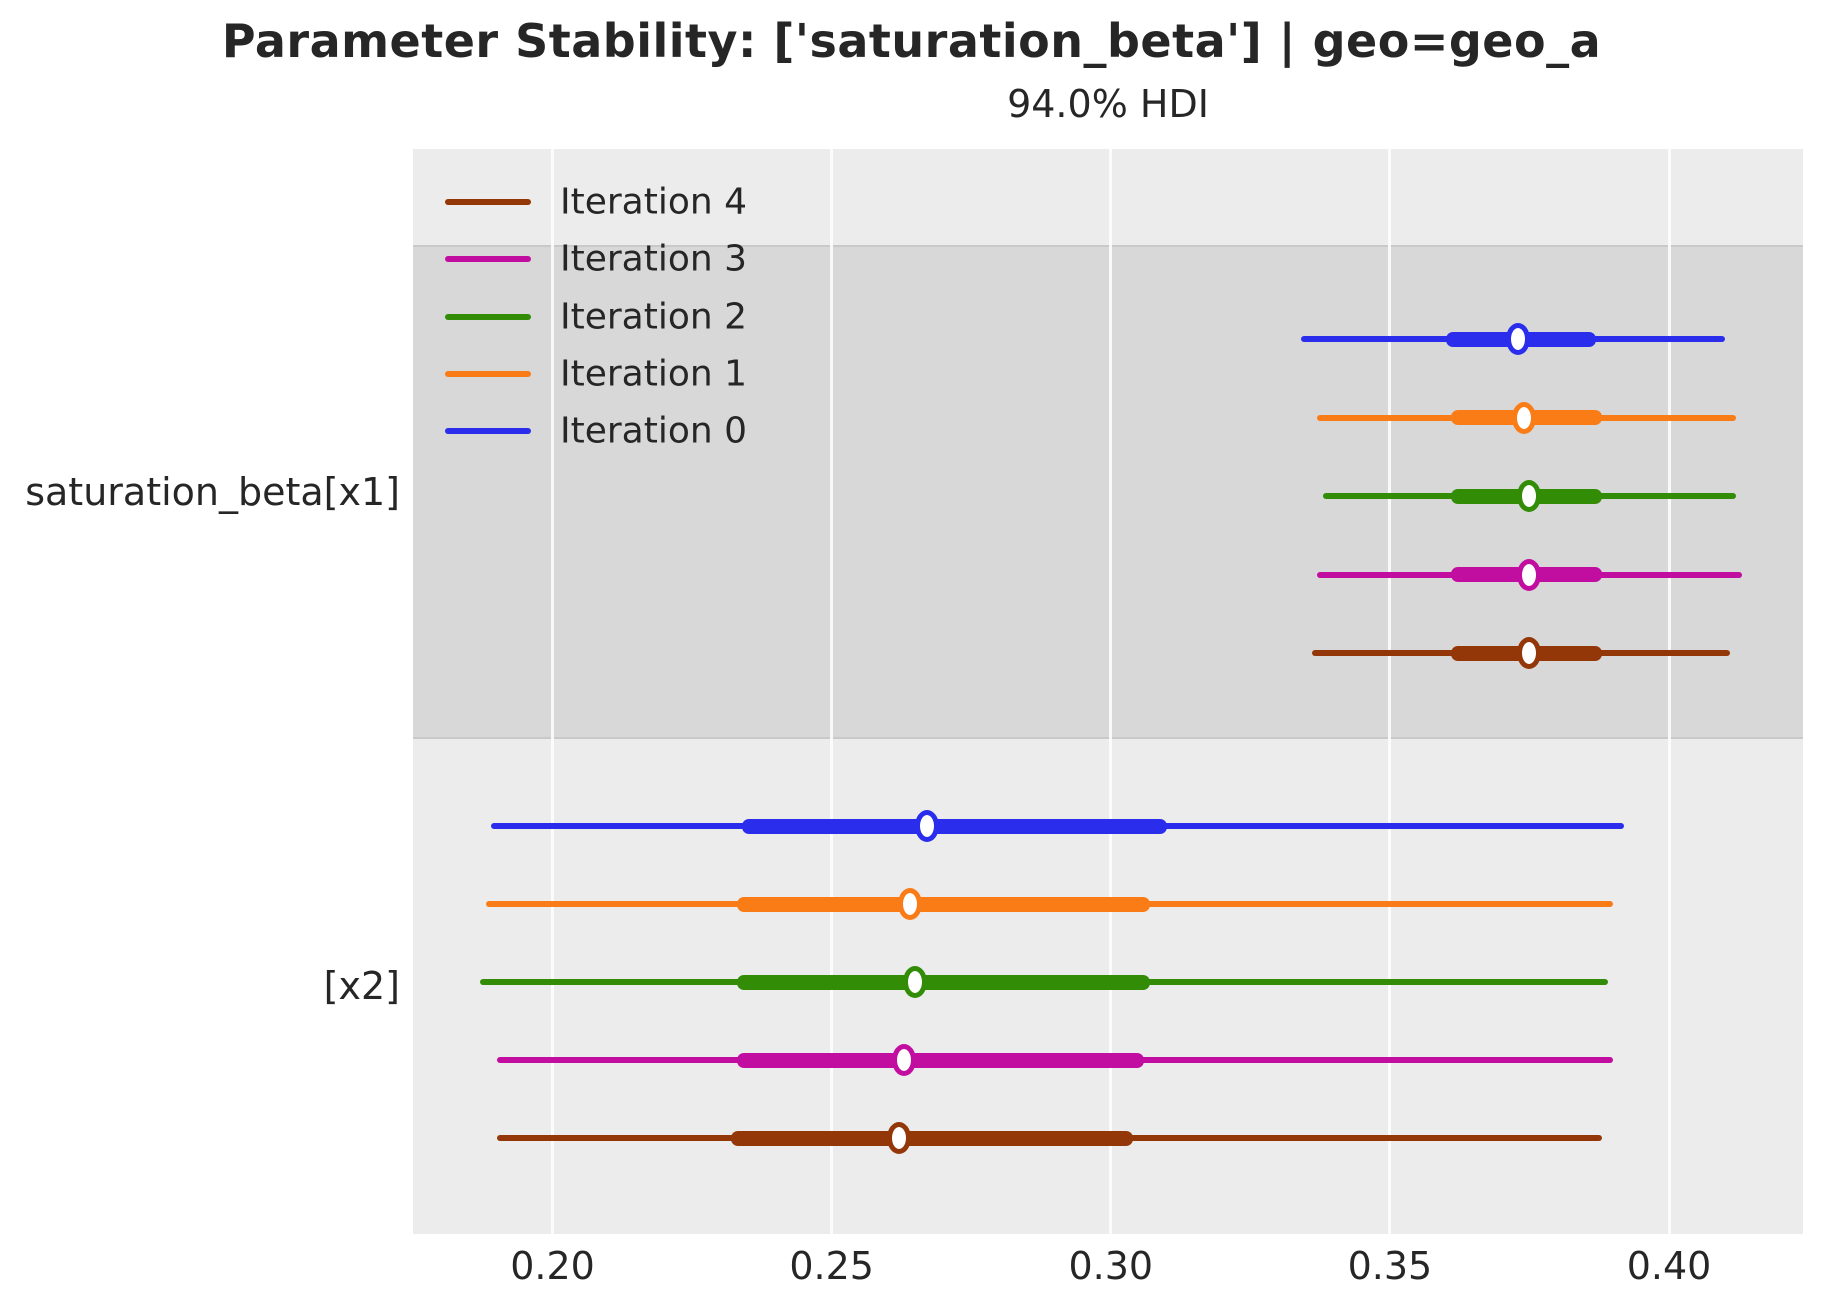  I want to click on x-tick-label: 0.30, so click(1111, 1266).